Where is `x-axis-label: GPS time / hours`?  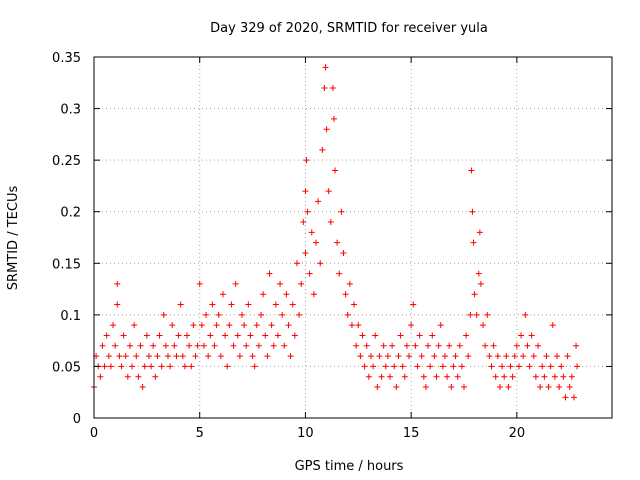
x-axis-label: GPS time / hours is located at coordinates (349, 466).